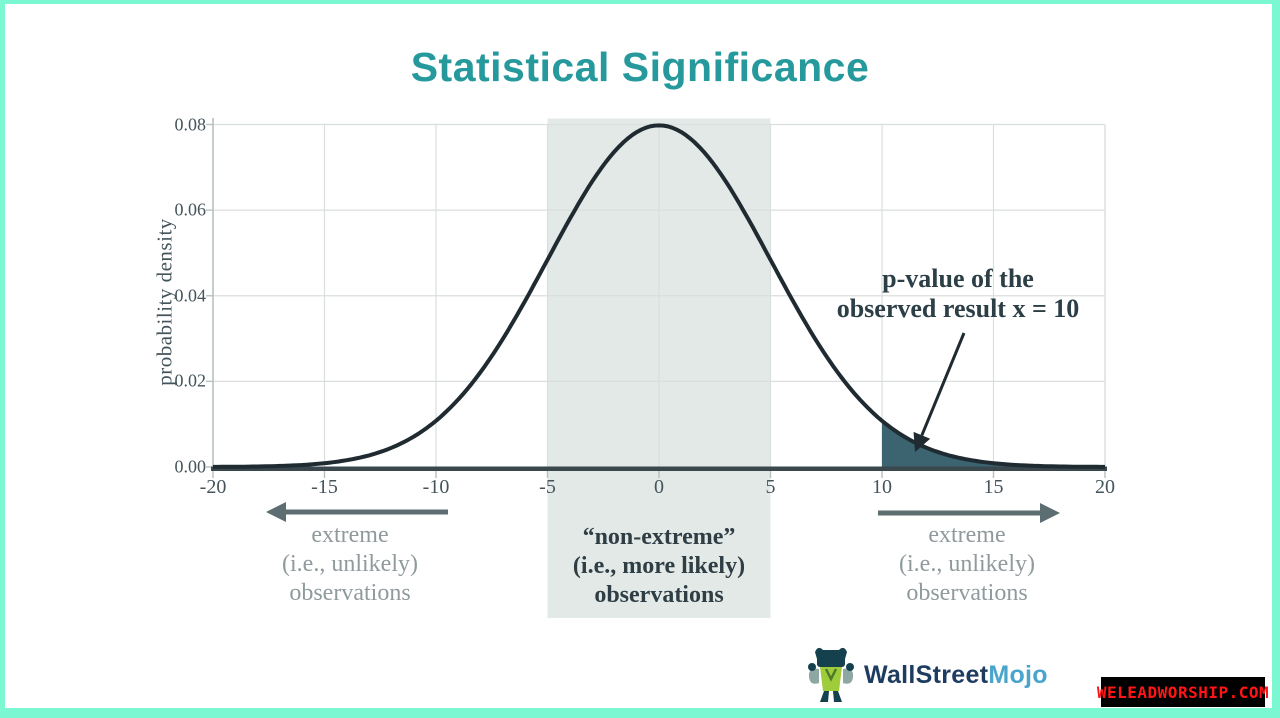 Image resolution: width=1280 pixels, height=718 pixels. I want to click on brand-part1: WallStreet, so click(926, 675).